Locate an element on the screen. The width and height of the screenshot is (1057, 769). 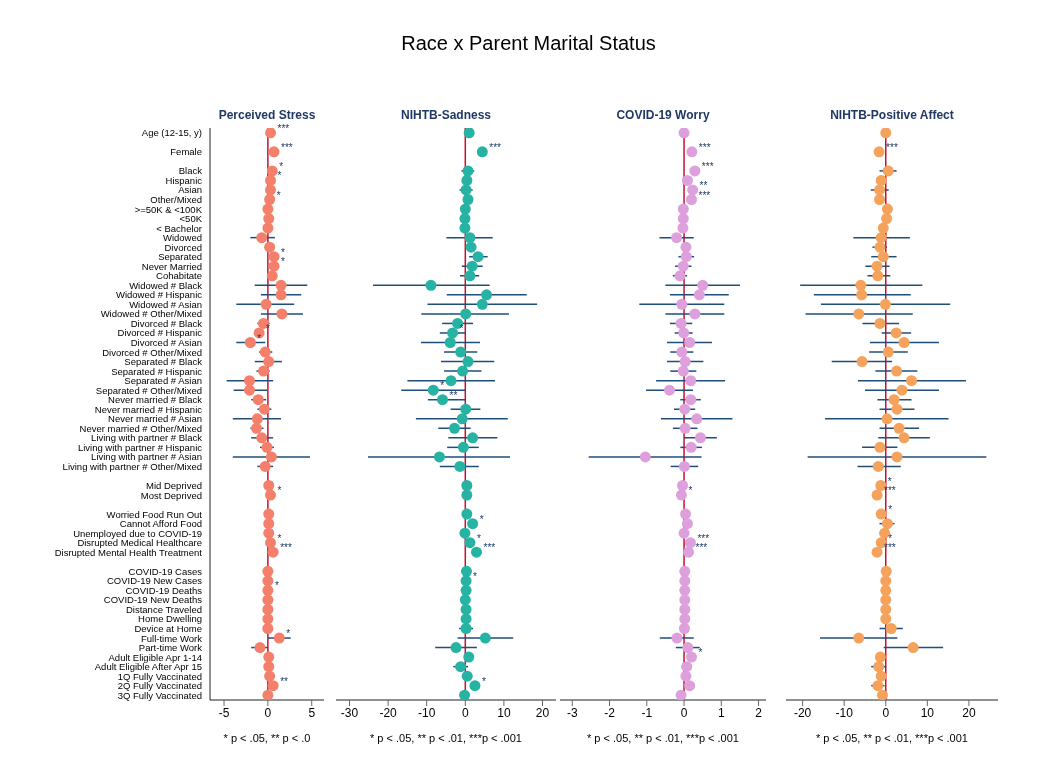
y-tick-label: Worried Food Run Out is located at coordinates (154, 514).